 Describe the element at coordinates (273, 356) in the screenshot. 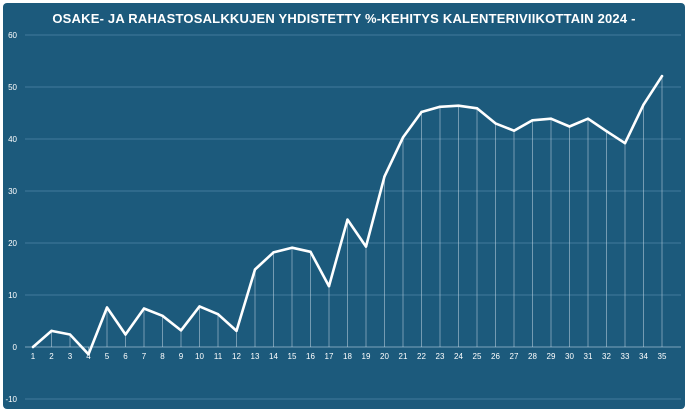

I see `x-tick-label: 14` at that location.